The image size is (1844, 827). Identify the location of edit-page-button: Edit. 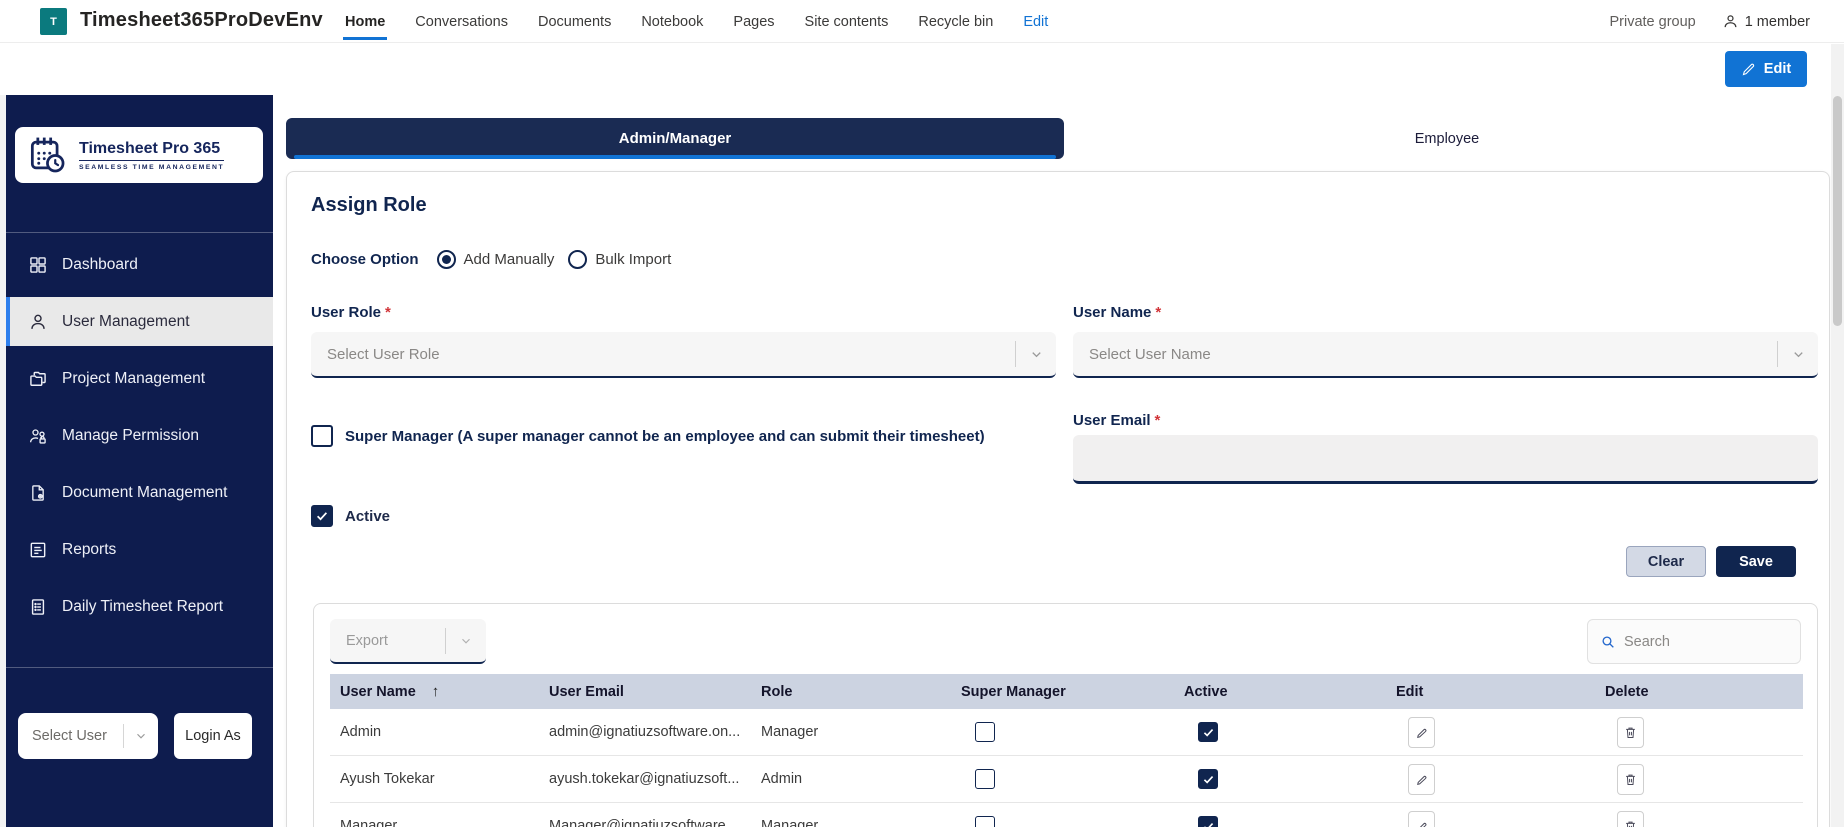
(1766, 69).